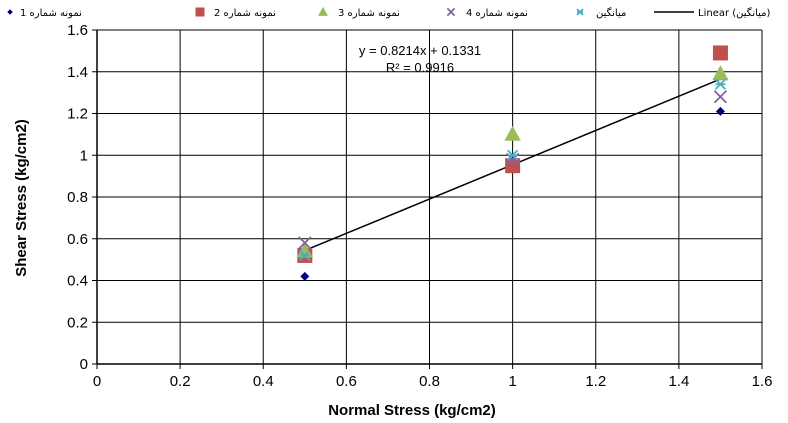 The width and height of the screenshot is (788, 423). I want to click on y-tick-label: 1.2, so click(77, 114).